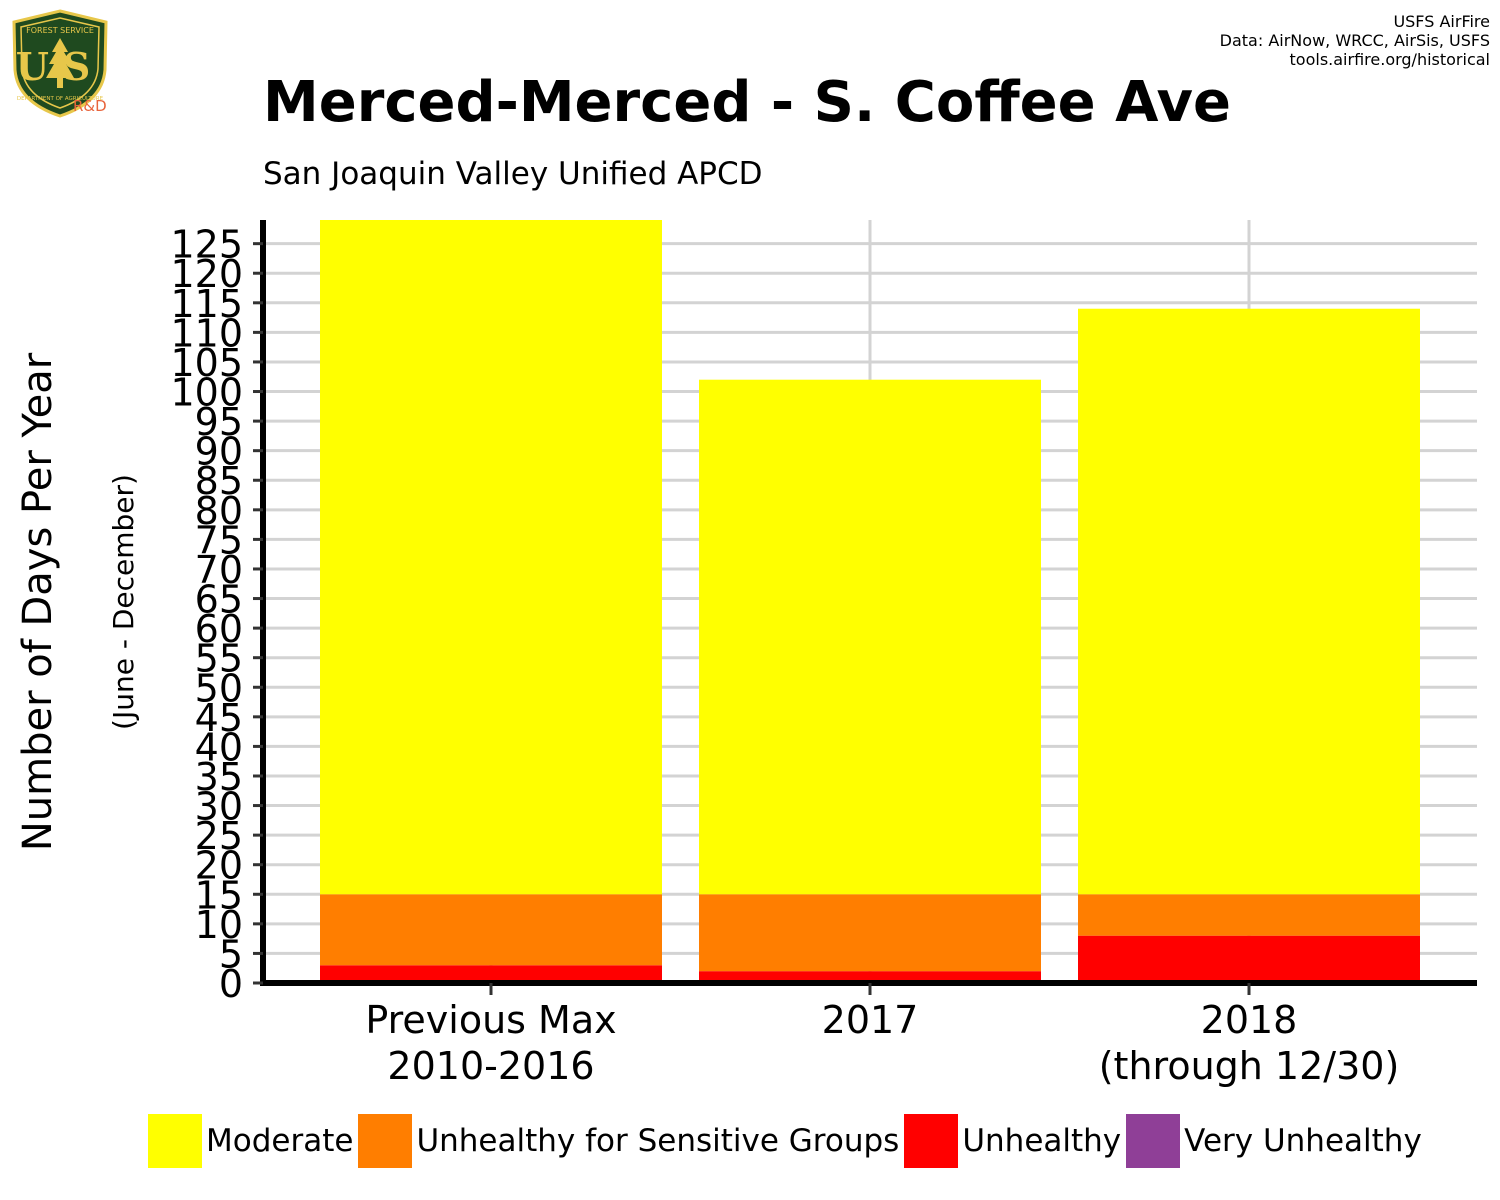 The width and height of the screenshot is (1500, 1200). What do you see at coordinates (219, 452) in the screenshot?
I see `y-tick-label-90: 90` at bounding box center [219, 452].